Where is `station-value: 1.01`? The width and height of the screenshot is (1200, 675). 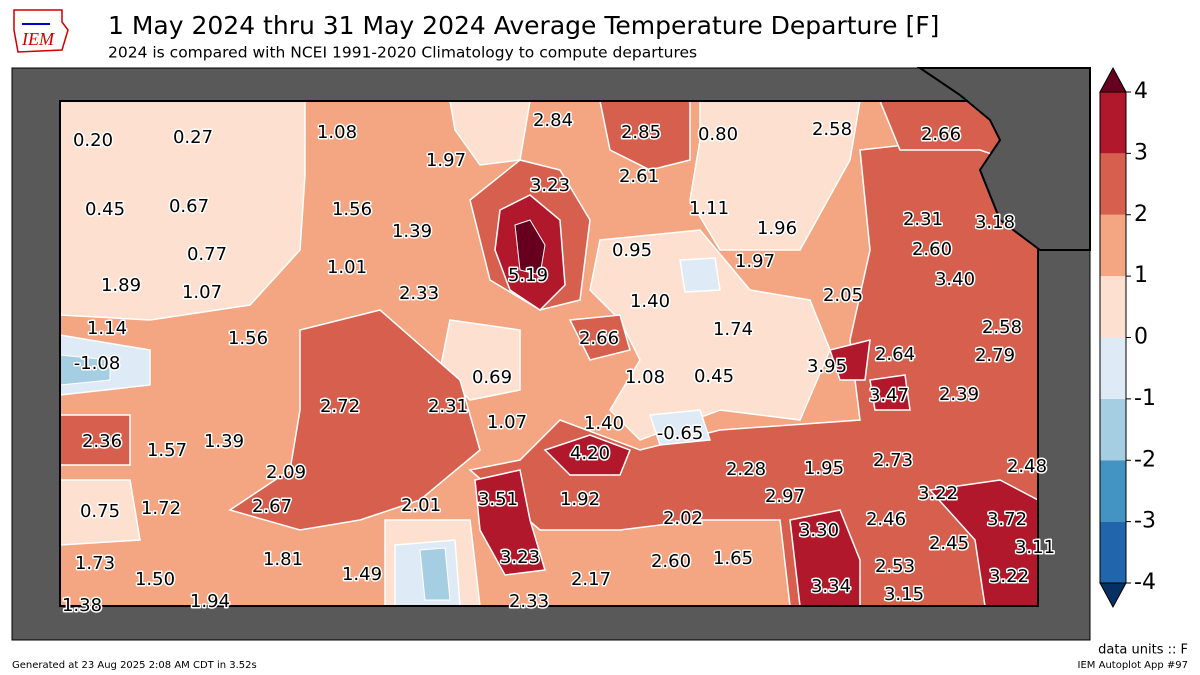
station-value: 1.01 is located at coordinates (347, 267).